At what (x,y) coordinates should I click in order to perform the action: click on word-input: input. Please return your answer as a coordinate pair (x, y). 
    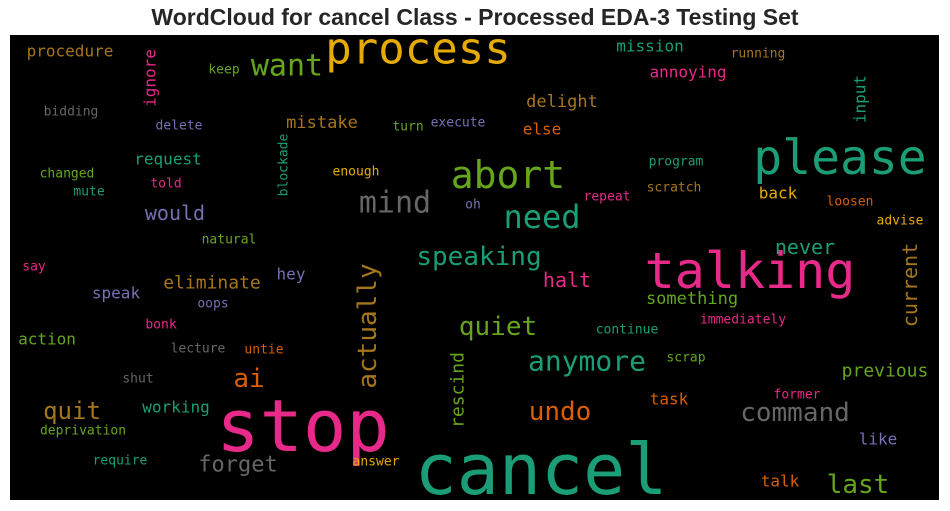
    Looking at the image, I should click on (860, 99).